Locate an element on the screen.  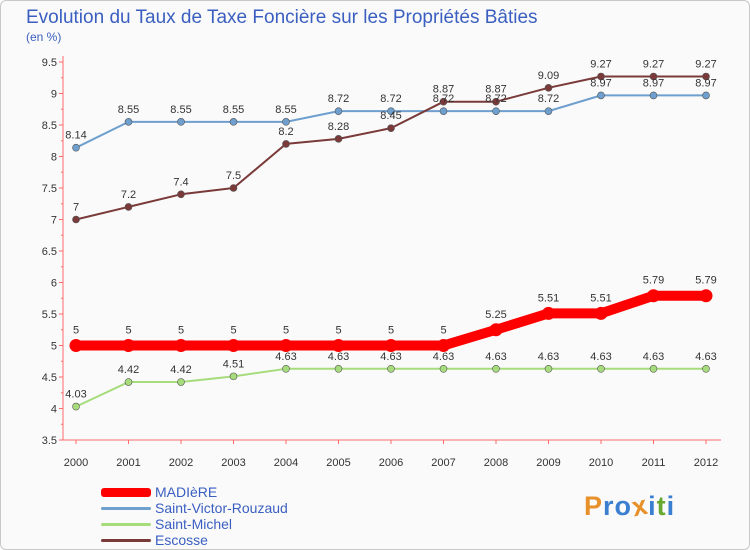
y-tick-label: 4.5 is located at coordinates (49, 378).